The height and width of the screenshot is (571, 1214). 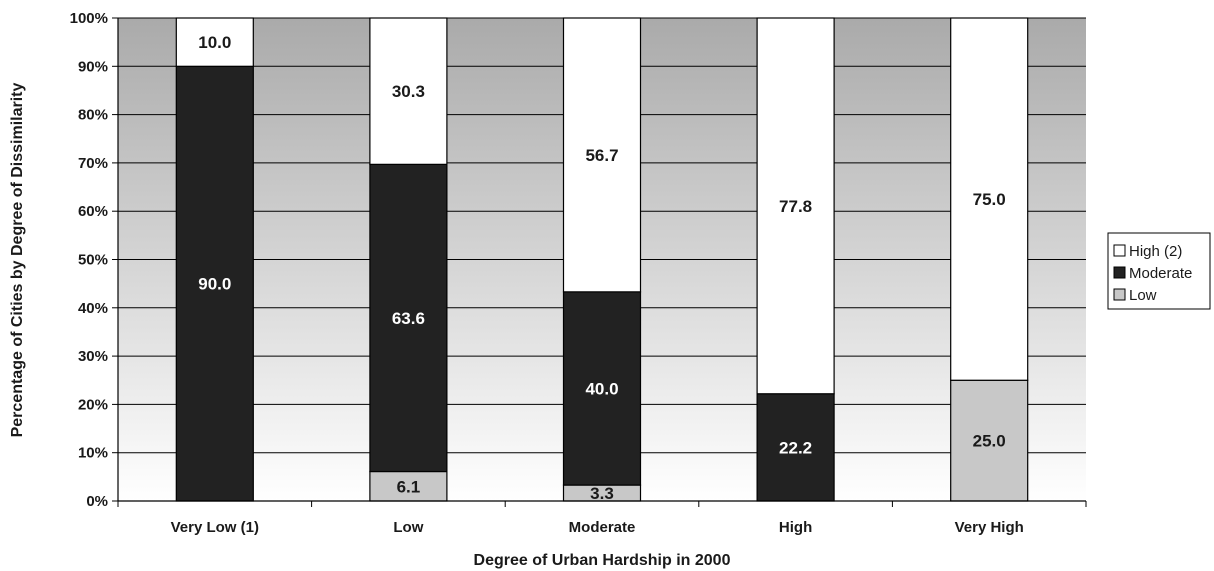 What do you see at coordinates (989, 527) in the screenshot?
I see `x-category-label: Very High` at bounding box center [989, 527].